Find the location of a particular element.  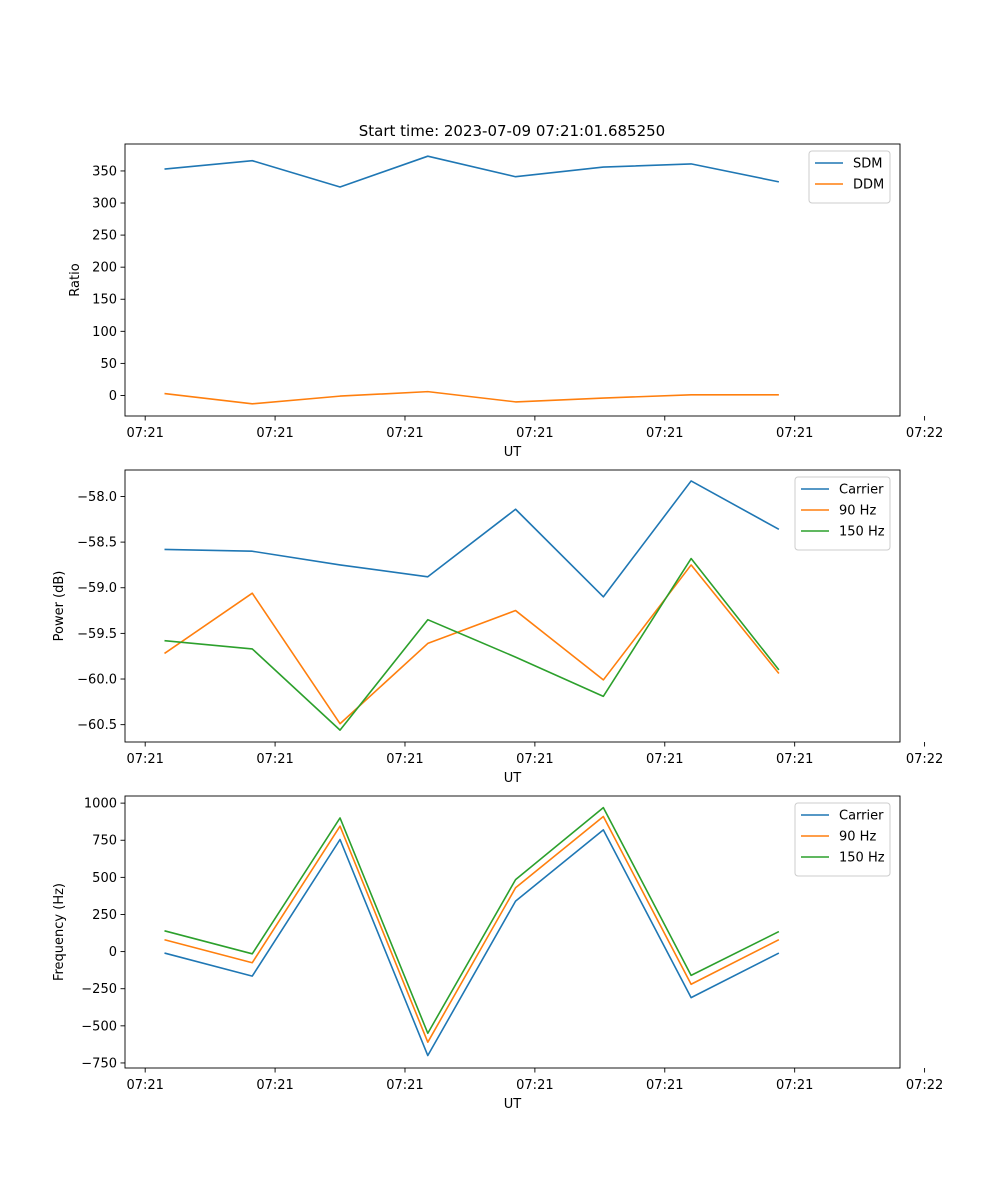

y-tick-label: −60.0 is located at coordinates (97, 680).